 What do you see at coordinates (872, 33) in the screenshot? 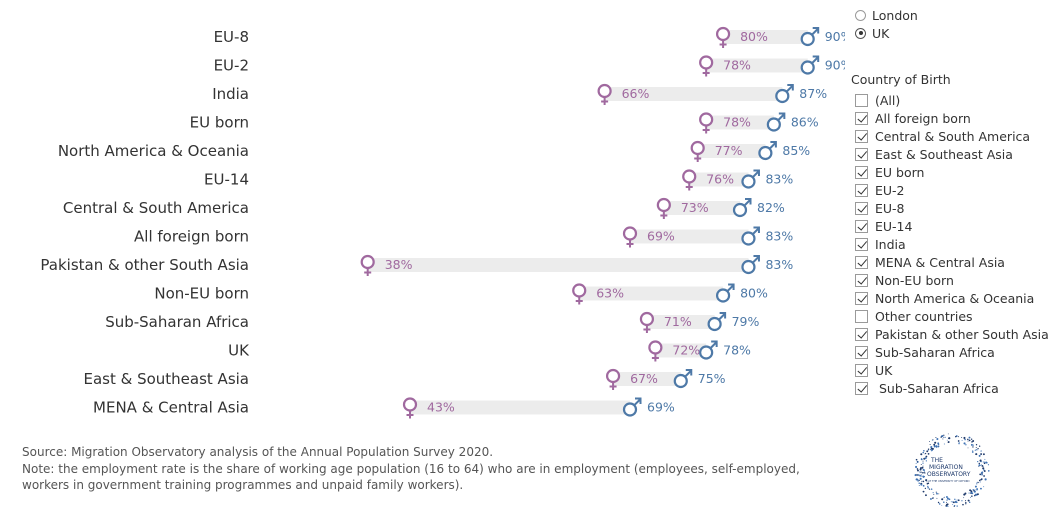
I see `radio-option-uk: UK` at bounding box center [872, 33].